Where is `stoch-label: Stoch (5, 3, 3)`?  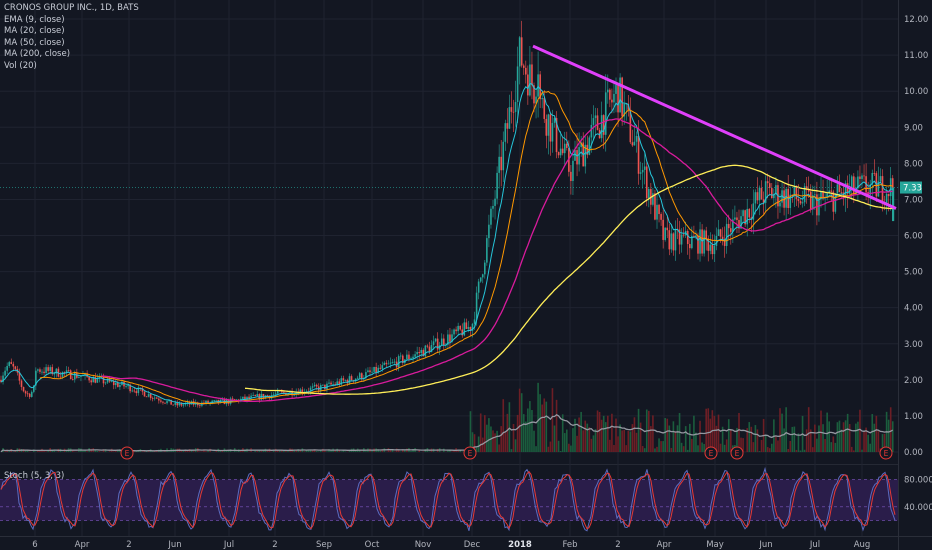
stoch-label: Stoch (5, 3, 3) is located at coordinates (34, 476).